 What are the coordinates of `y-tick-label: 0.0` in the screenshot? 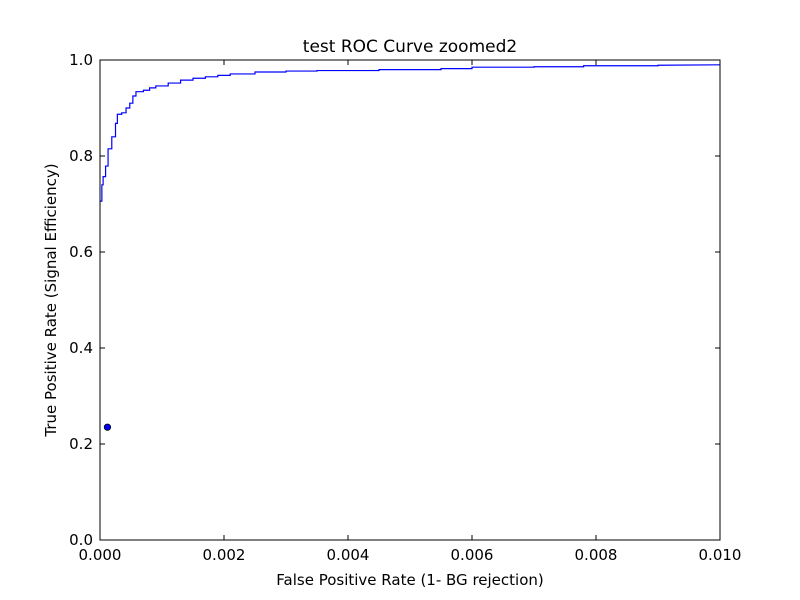 It's located at (81, 540).